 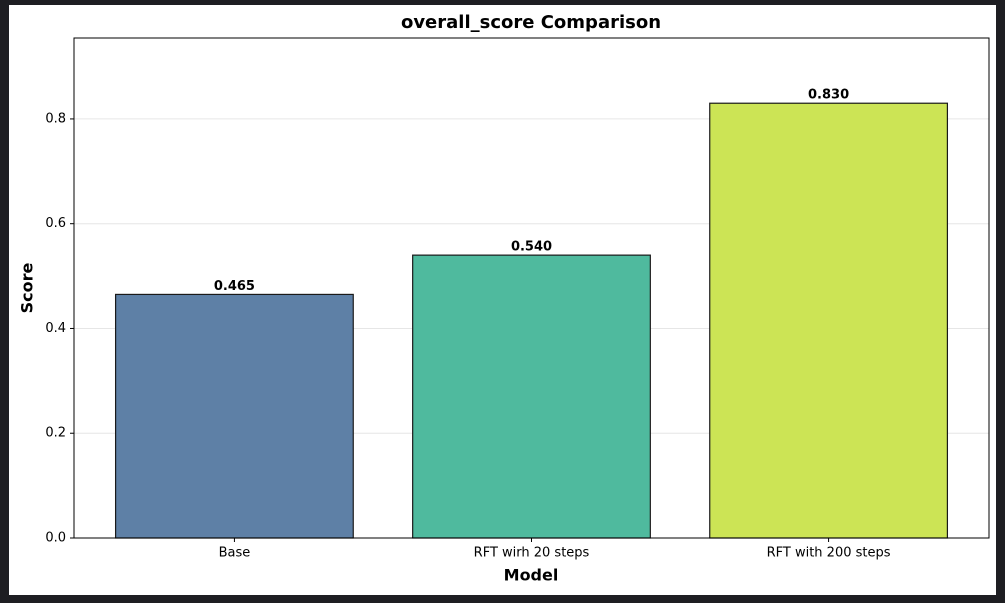 What do you see at coordinates (55, 433) in the screenshot?
I see `y-tick-label: 0.2` at bounding box center [55, 433].